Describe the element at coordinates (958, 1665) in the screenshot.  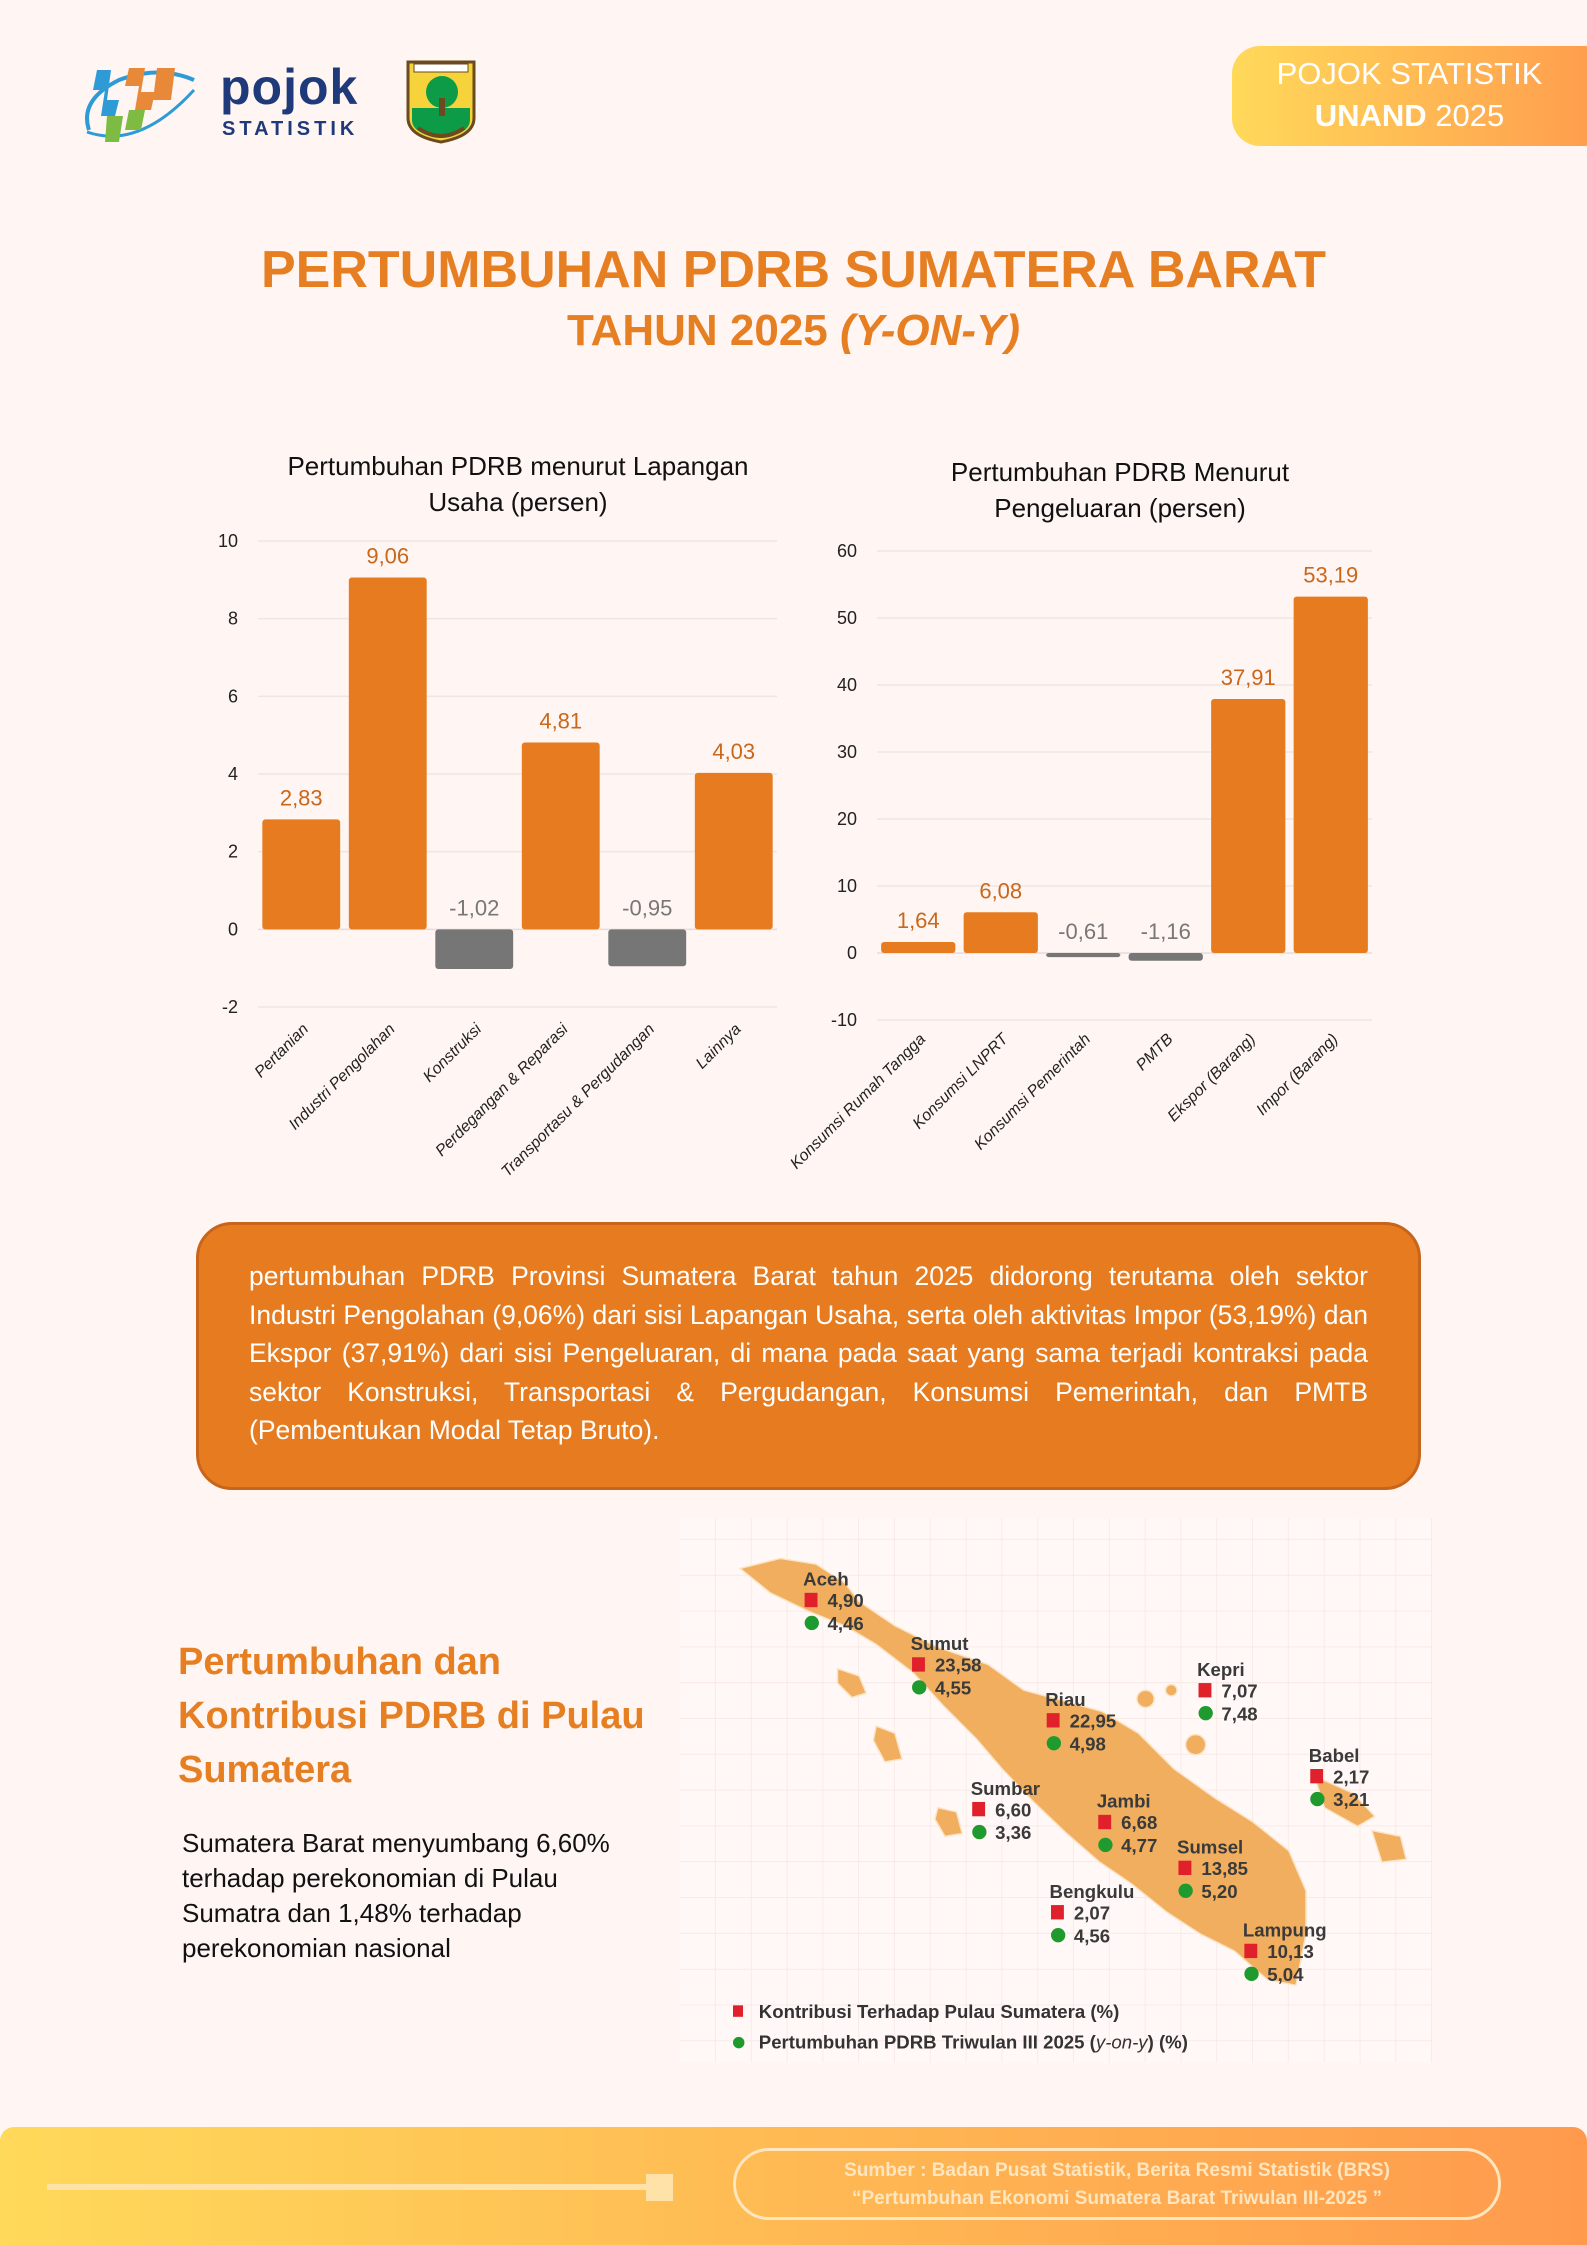
I see `region-contribution: 23,58` at that location.